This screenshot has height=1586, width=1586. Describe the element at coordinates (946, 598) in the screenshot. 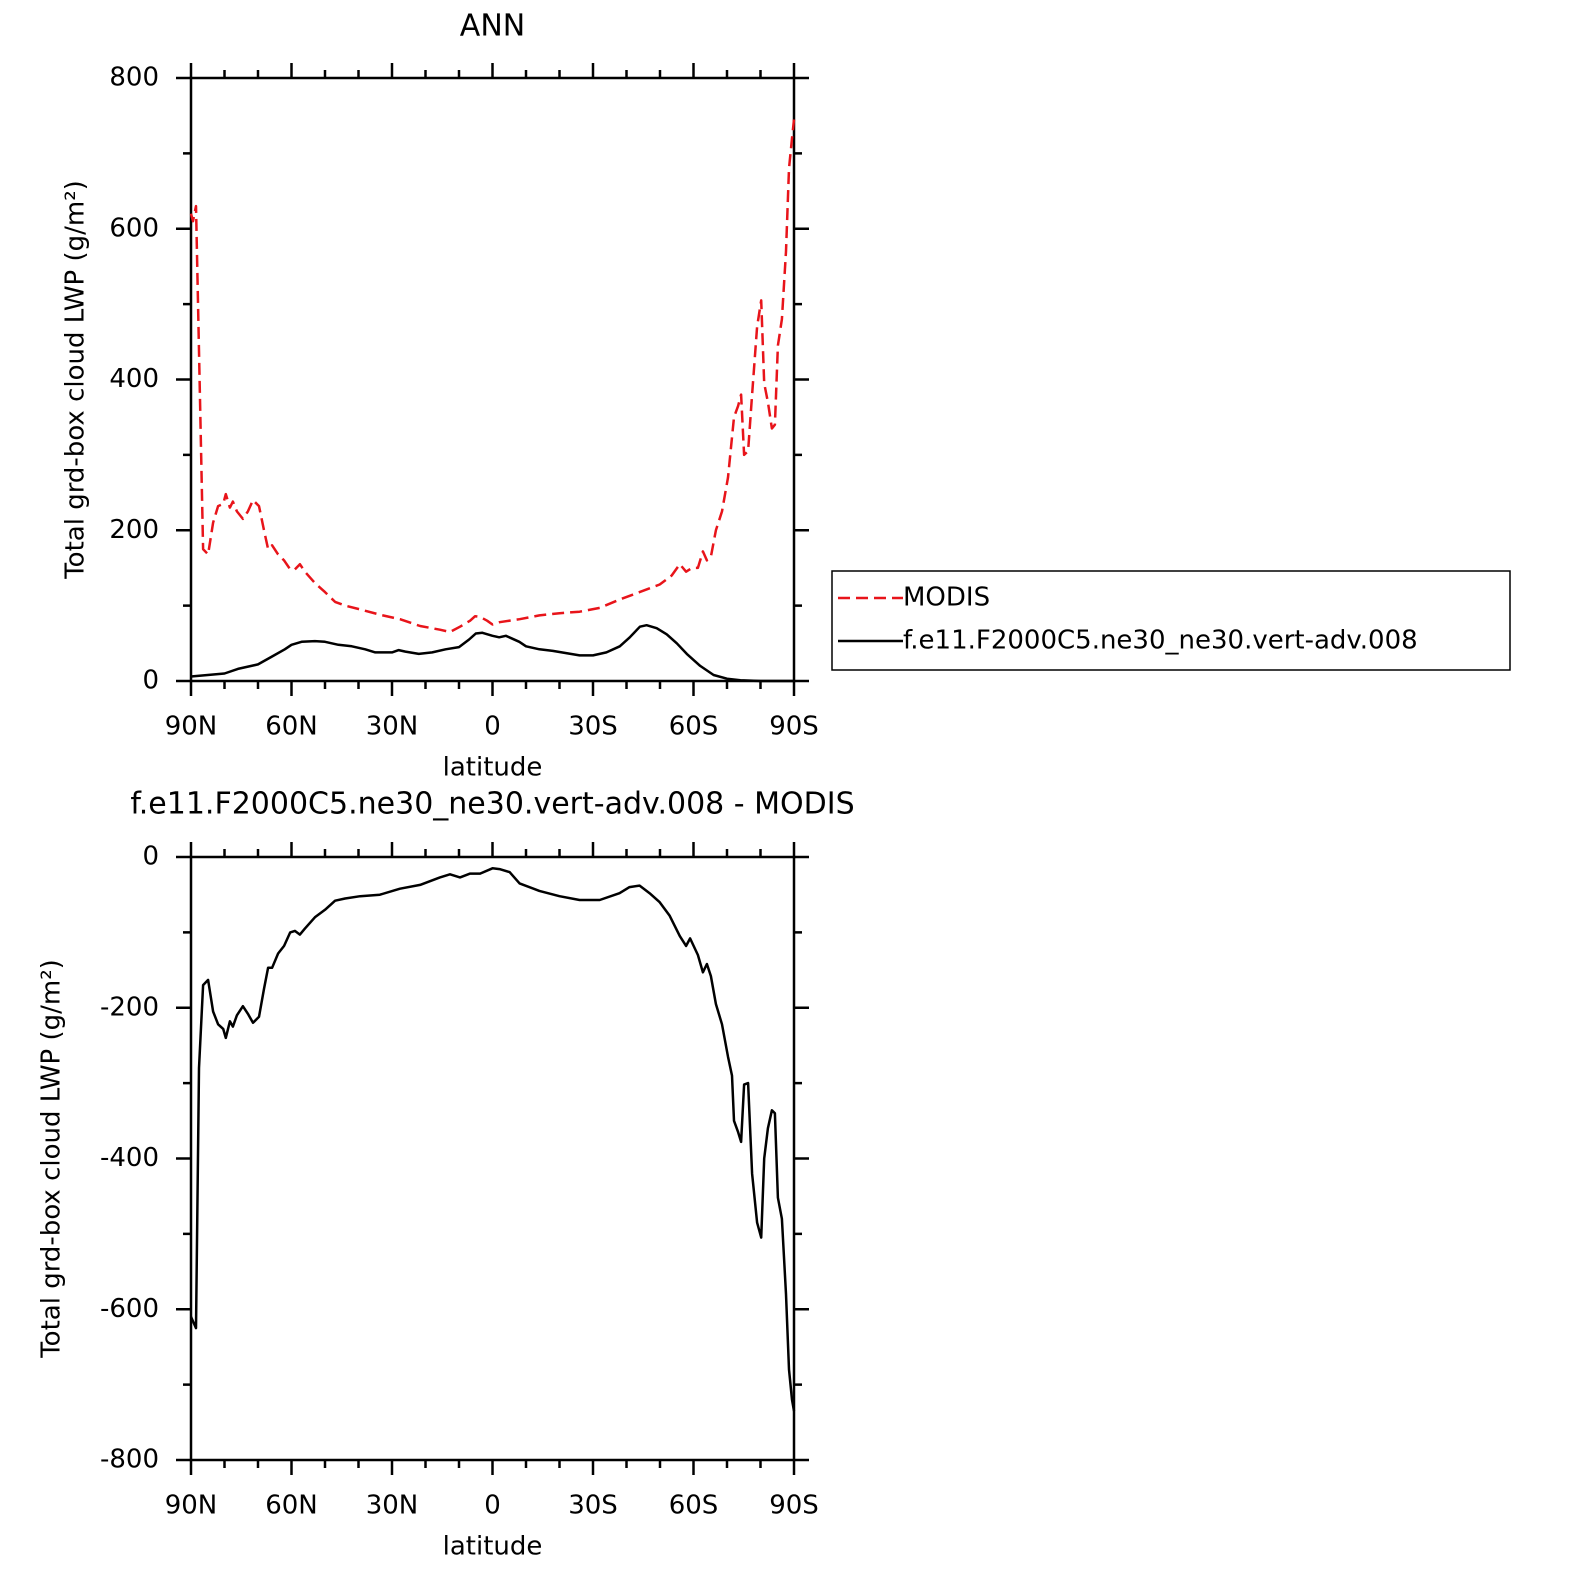

I see `legend-label: MODIS` at that location.